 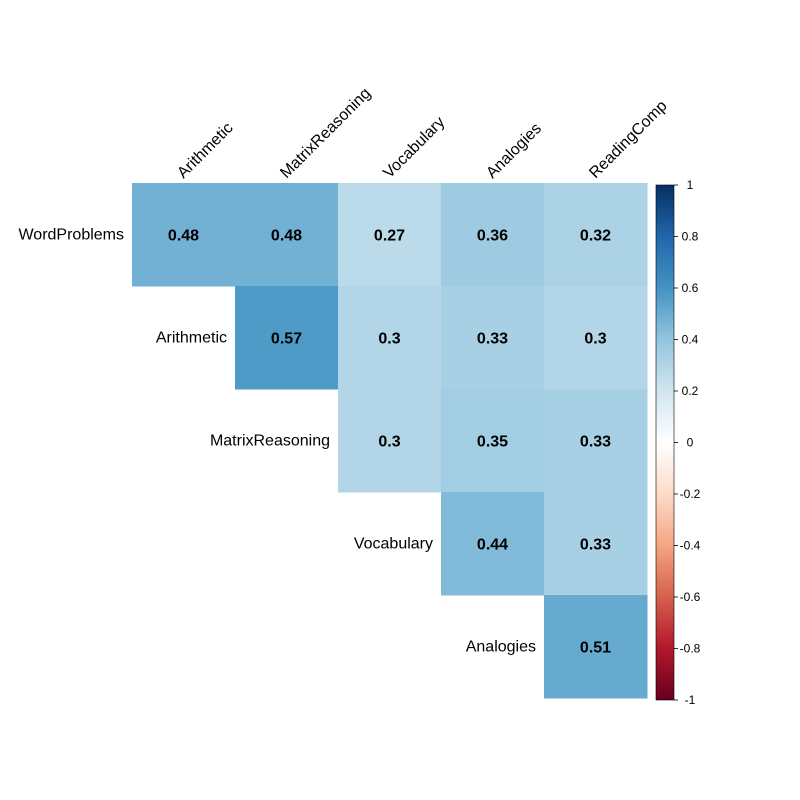 I want to click on colorbar: 1 0.8 0.6 0.4 0.2 0 -0.2 -0.4 -0.6 -0.8 -1, so click(x=678, y=442).